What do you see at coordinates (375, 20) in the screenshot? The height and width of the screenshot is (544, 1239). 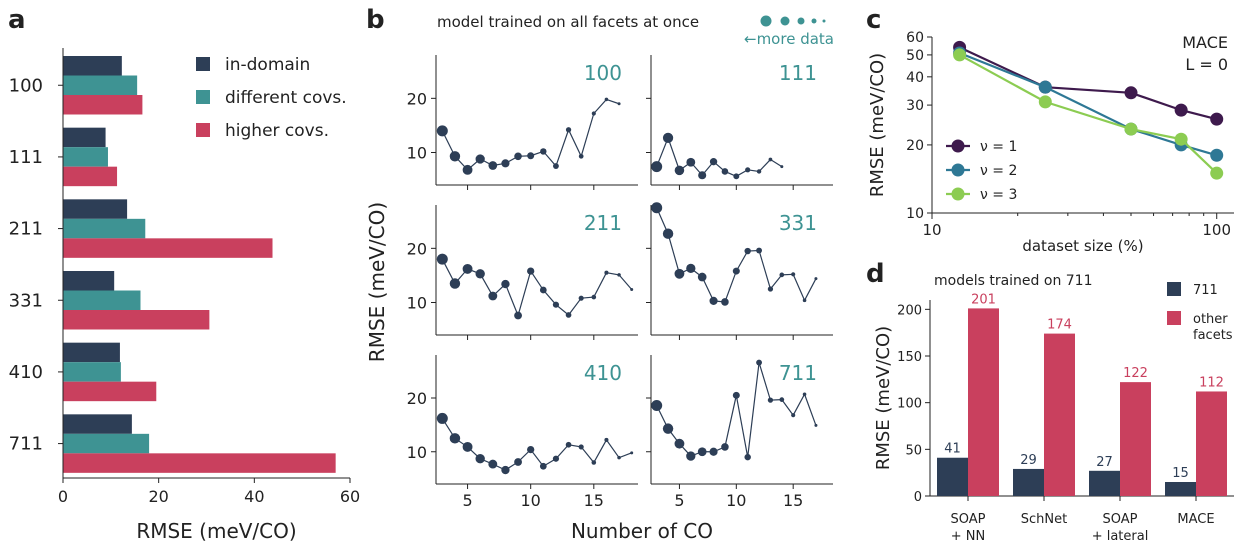 I see `panel-label-b: b` at bounding box center [375, 20].